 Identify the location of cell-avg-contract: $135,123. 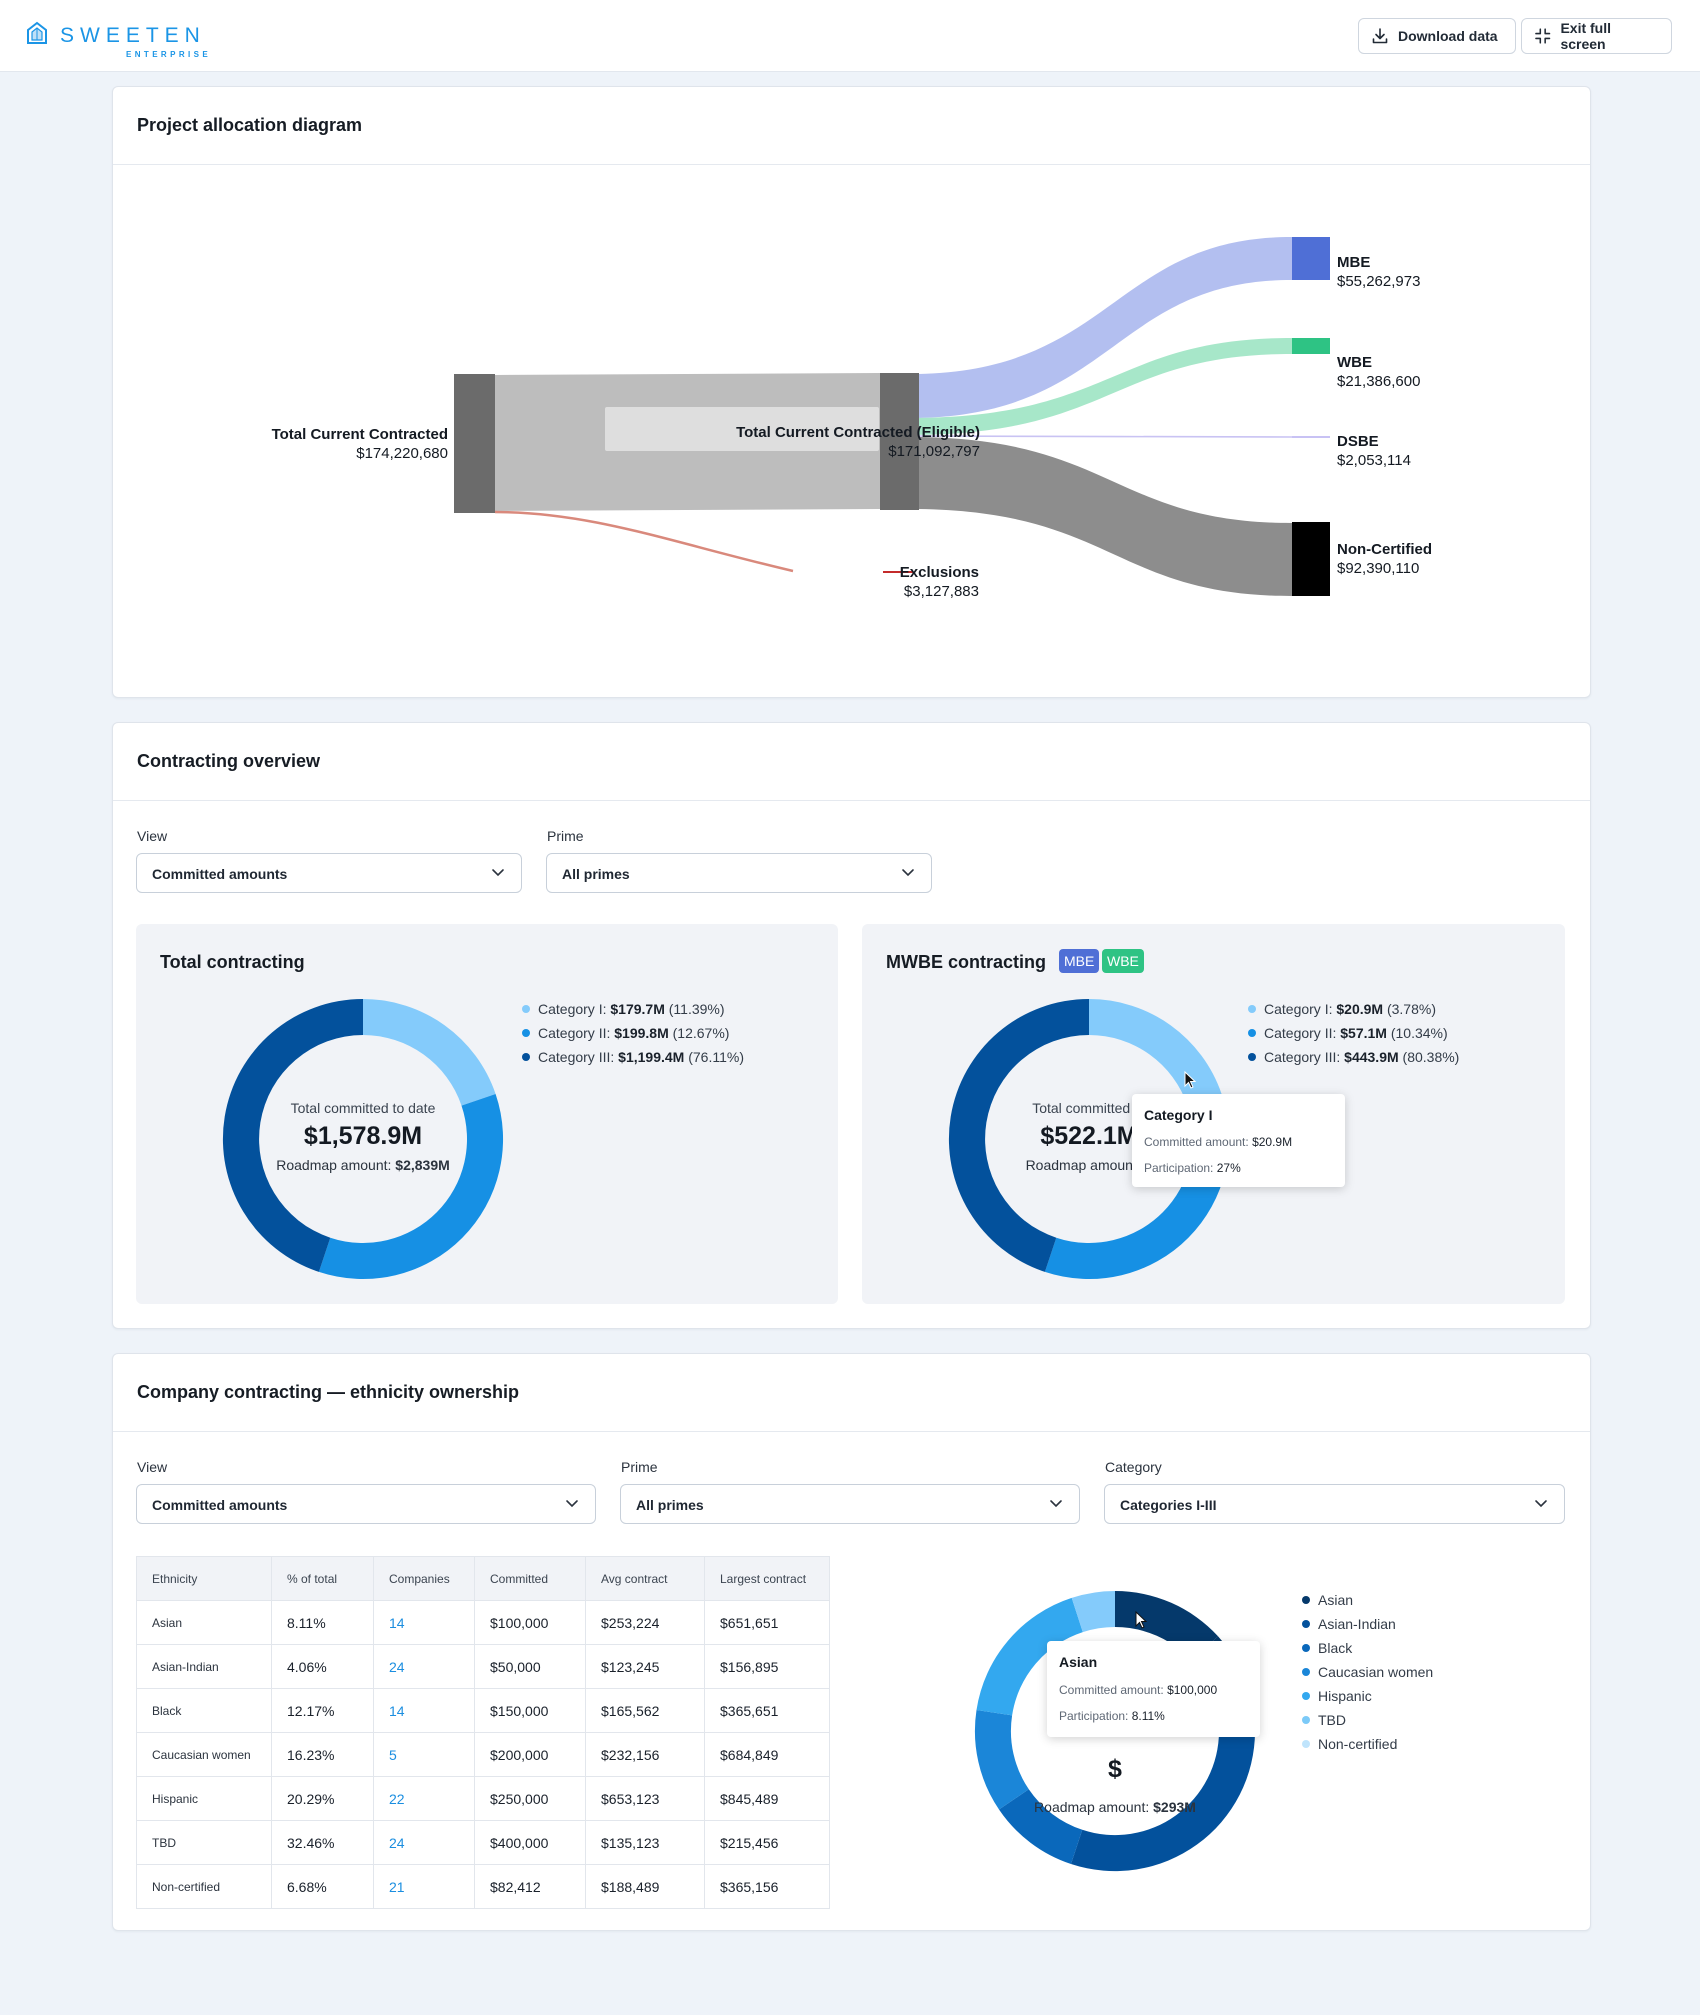
(645, 1842).